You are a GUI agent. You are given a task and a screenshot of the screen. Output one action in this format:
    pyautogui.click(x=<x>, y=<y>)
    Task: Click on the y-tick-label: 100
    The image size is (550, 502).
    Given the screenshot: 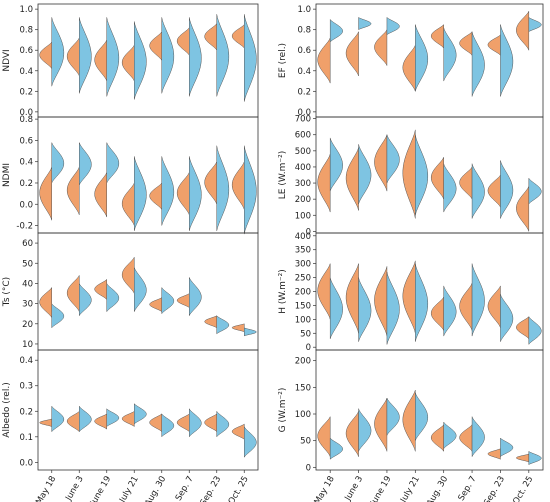 What is the action you would take?
    pyautogui.click(x=303, y=216)
    